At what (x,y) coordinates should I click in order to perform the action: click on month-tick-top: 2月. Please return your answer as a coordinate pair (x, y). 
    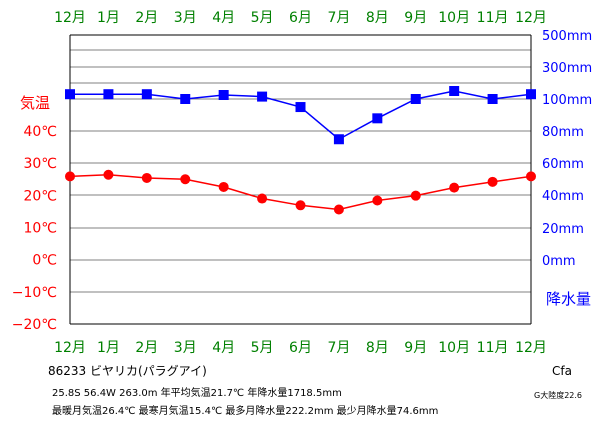
    Looking at the image, I should click on (146, 18).